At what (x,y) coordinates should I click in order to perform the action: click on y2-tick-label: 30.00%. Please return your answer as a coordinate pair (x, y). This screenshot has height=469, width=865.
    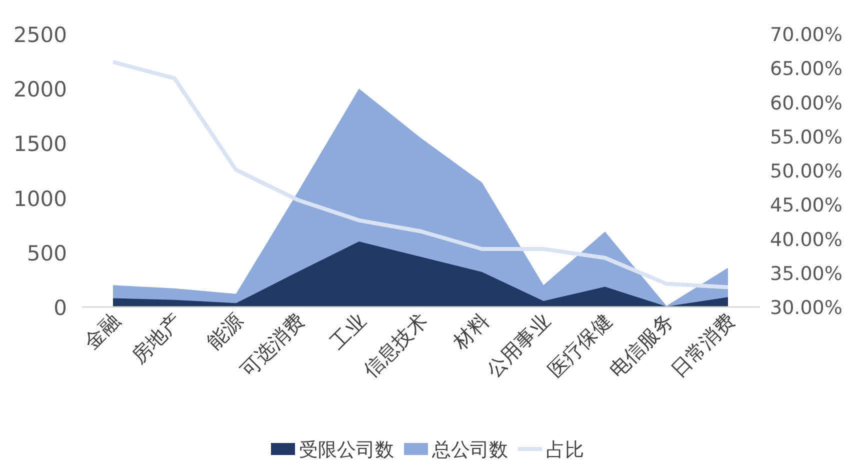
    Looking at the image, I should click on (806, 308).